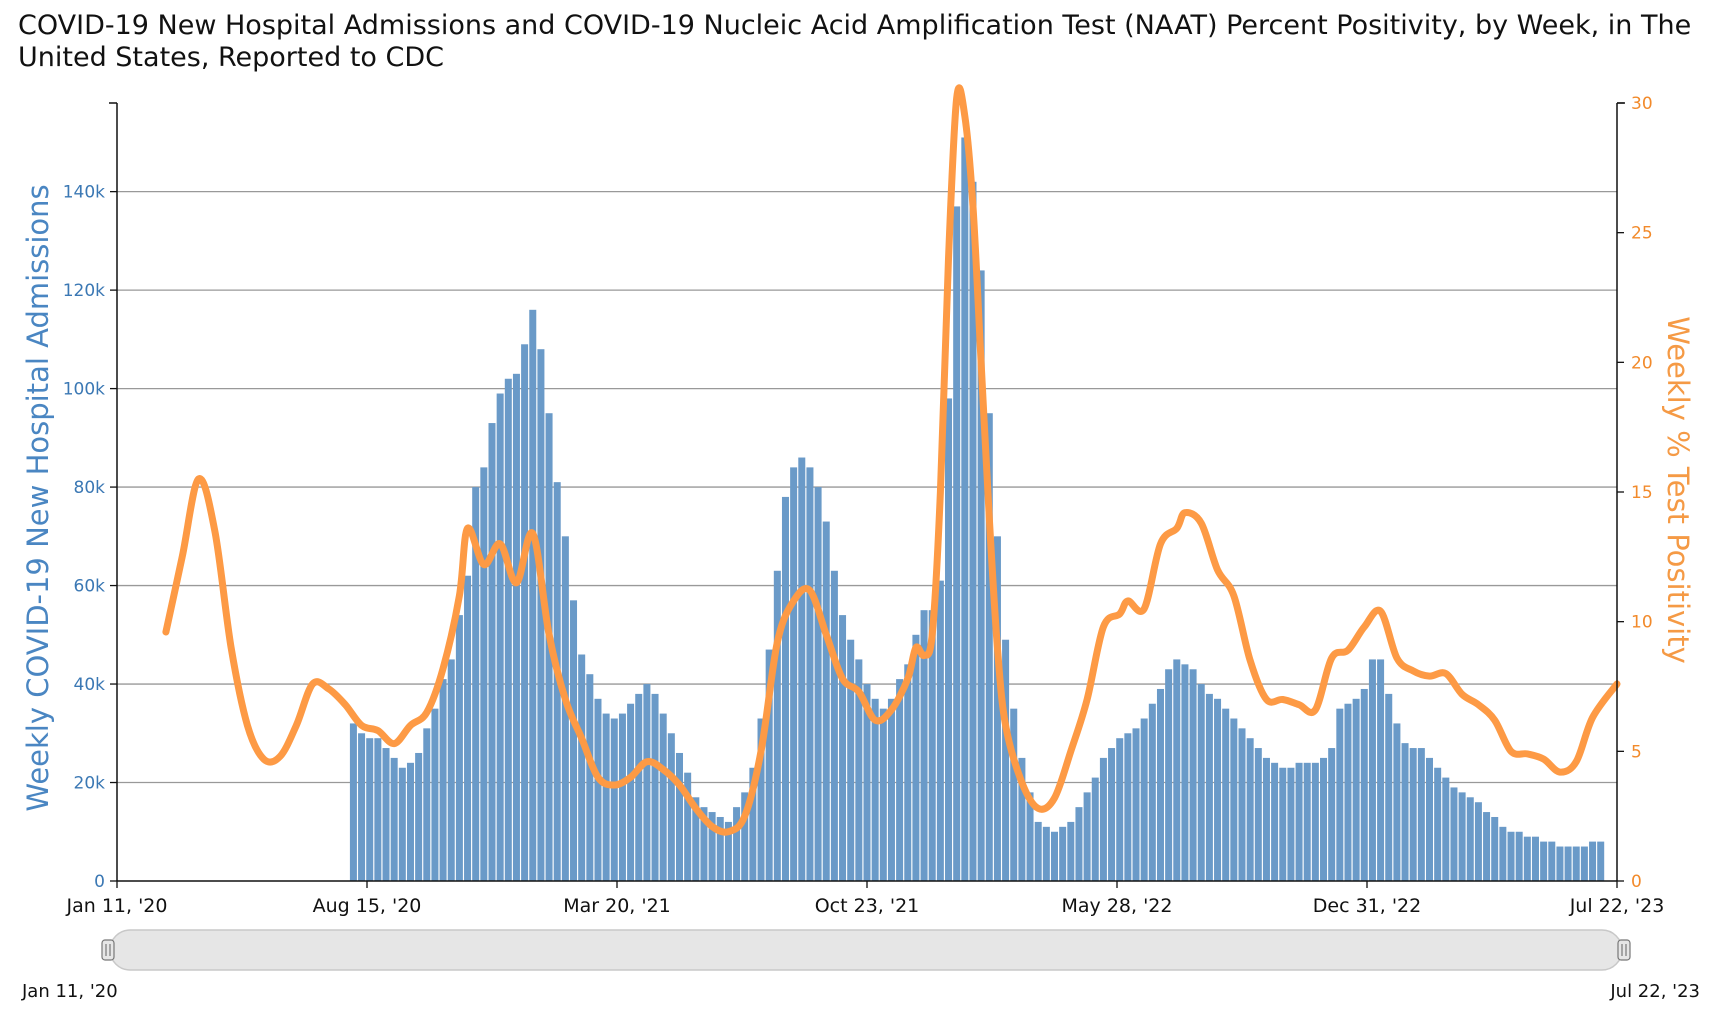 The height and width of the screenshot is (1022, 1716). I want to click on navigator-left-handle, so click(108, 950).